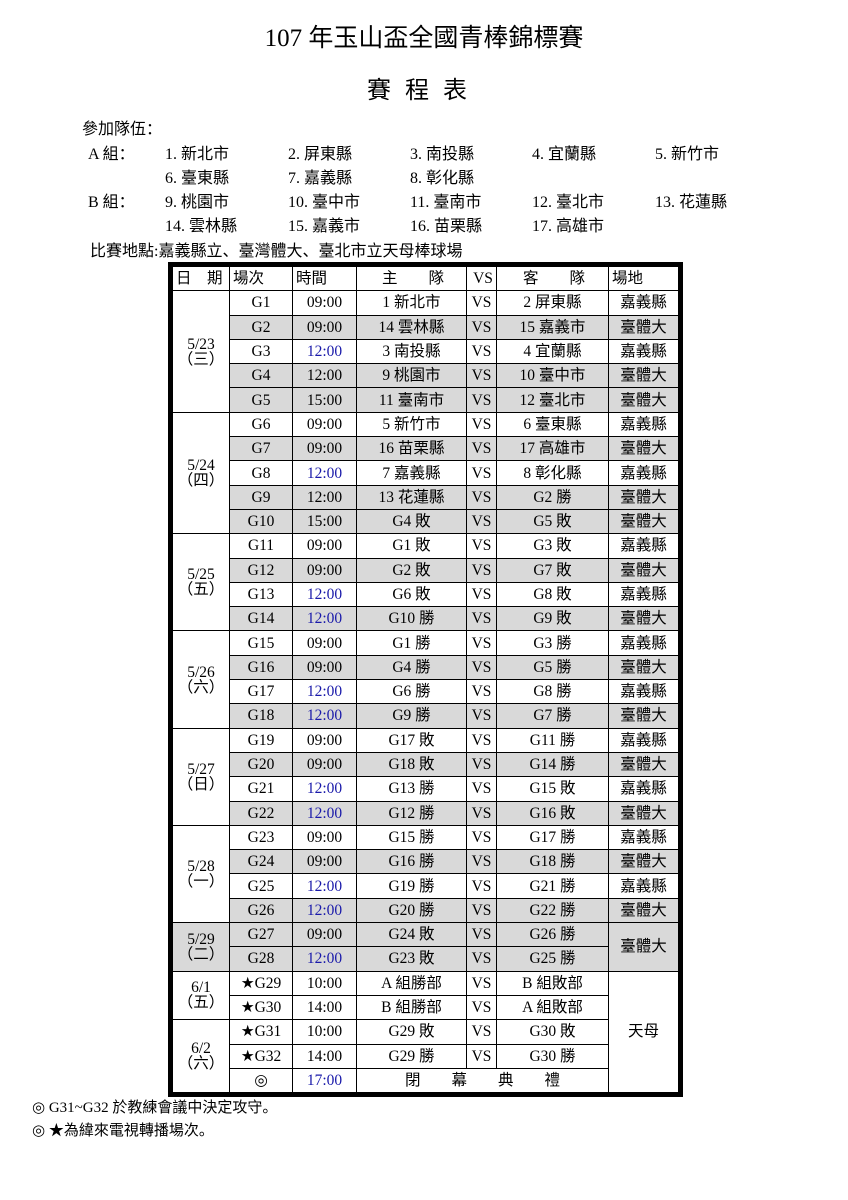 The image size is (848, 1200). What do you see at coordinates (568, 202) in the screenshot?
I see `team-entry: 12. 臺北市` at bounding box center [568, 202].